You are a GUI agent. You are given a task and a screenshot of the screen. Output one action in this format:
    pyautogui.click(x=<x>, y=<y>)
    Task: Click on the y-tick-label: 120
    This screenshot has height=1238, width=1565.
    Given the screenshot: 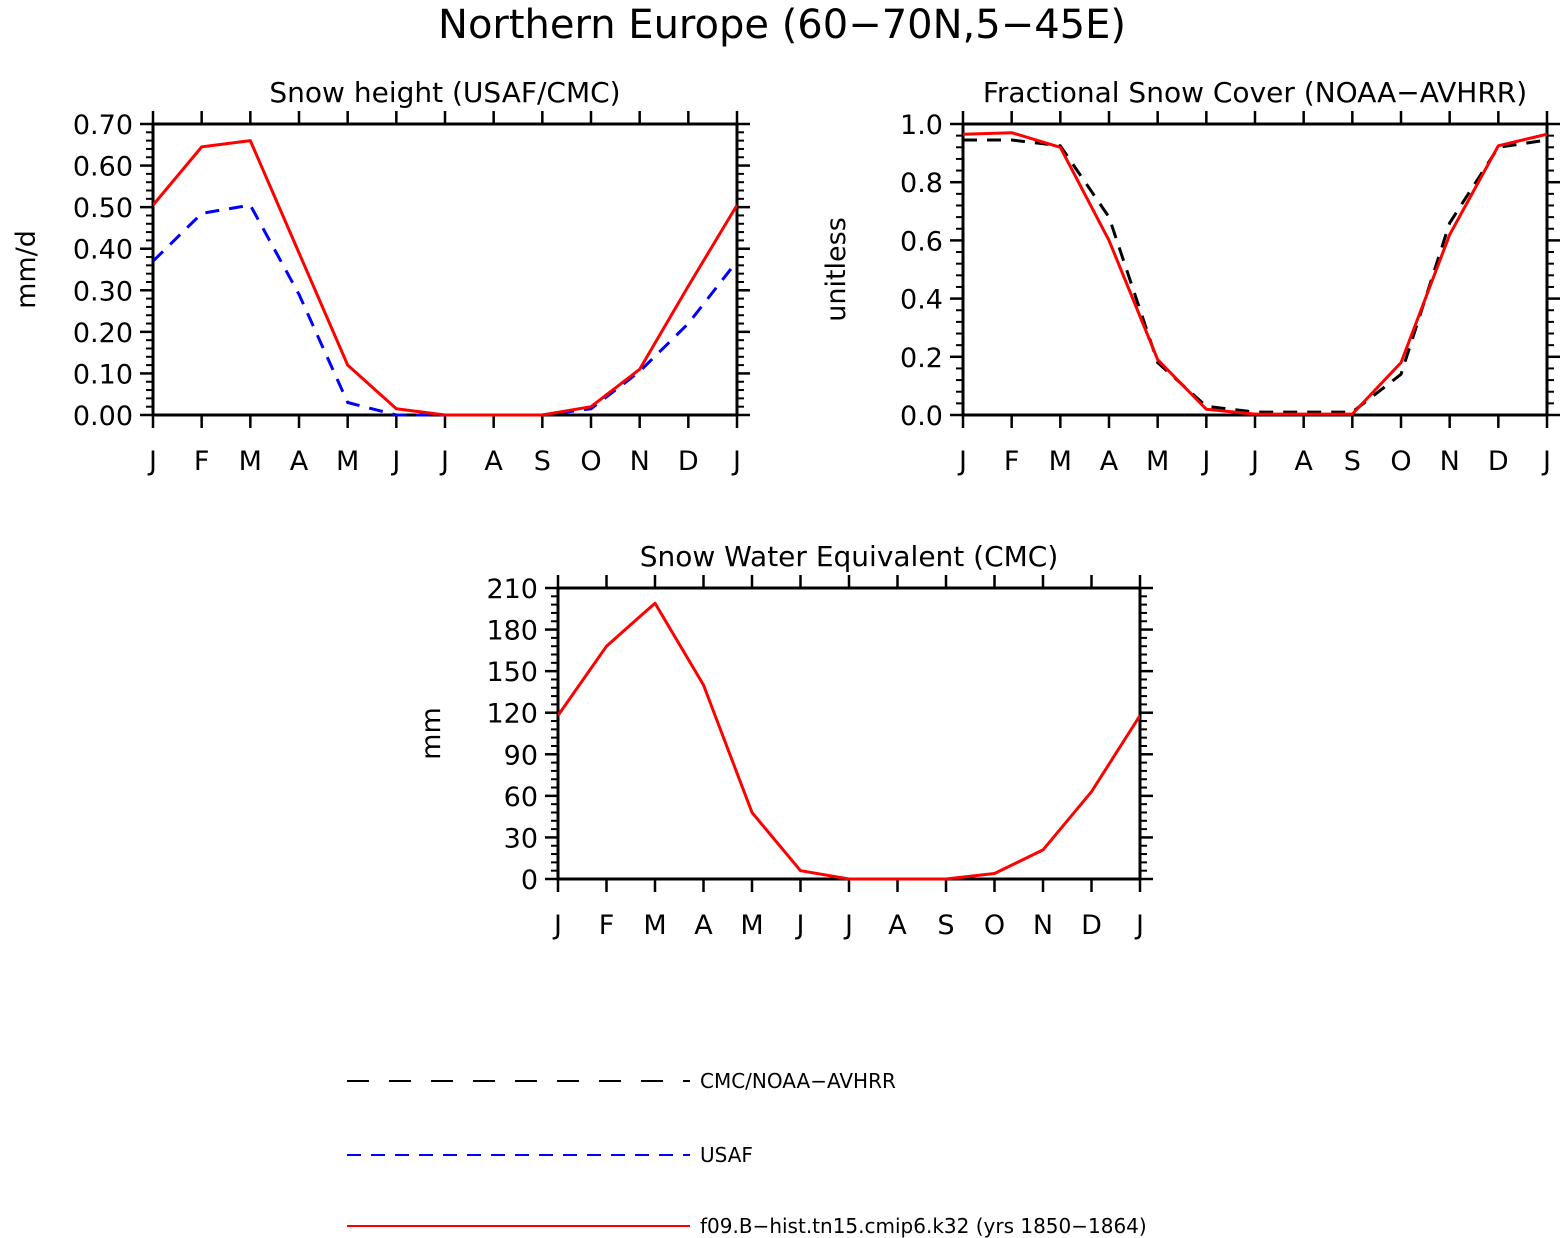 What is the action you would take?
    pyautogui.click(x=512, y=714)
    